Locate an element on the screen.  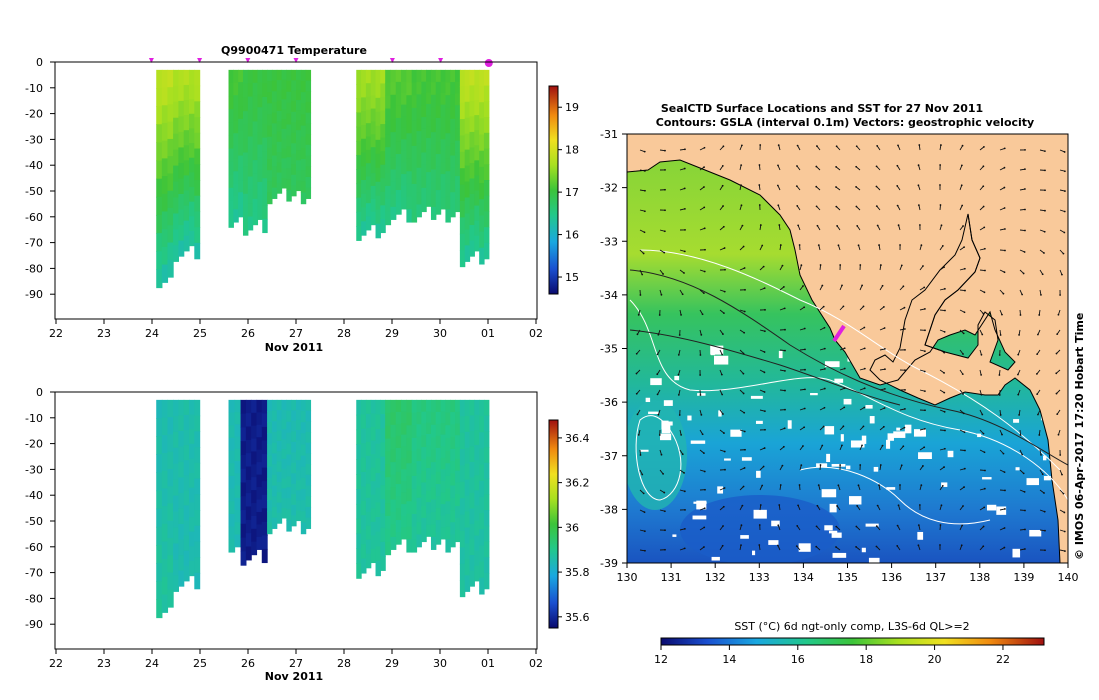
imos-timestamp: © IMOS 06-Apr-2017 17:20 Hobart Time is located at coordinates (1079, 436).